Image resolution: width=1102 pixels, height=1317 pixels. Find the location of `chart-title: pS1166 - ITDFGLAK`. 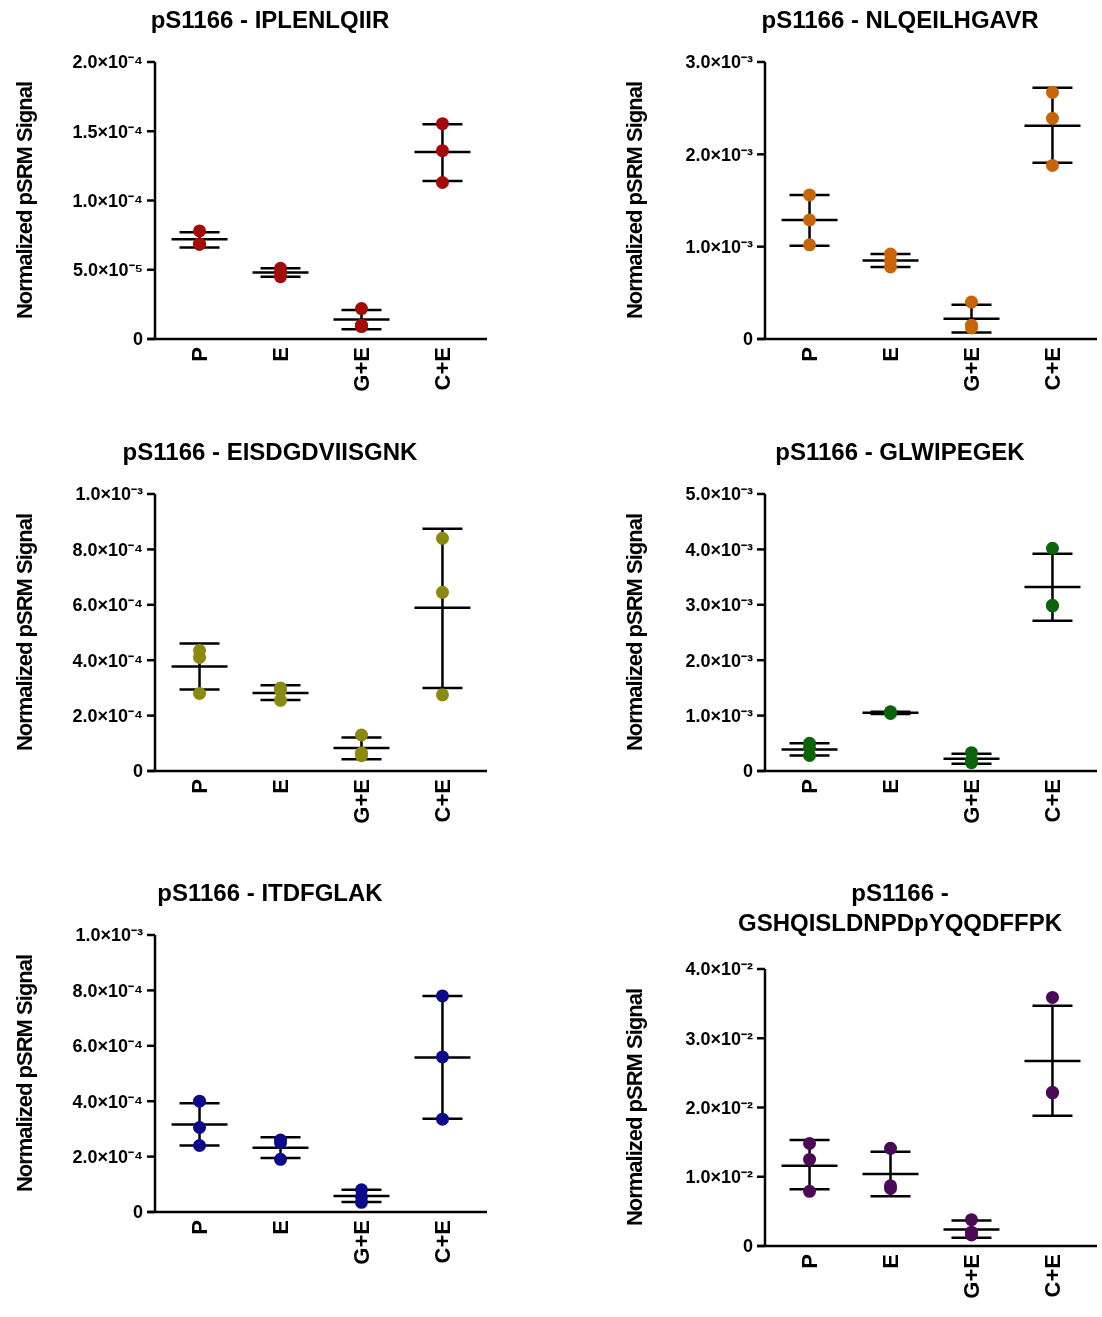

chart-title: pS1166 - ITDFGLAK is located at coordinates (270, 892).